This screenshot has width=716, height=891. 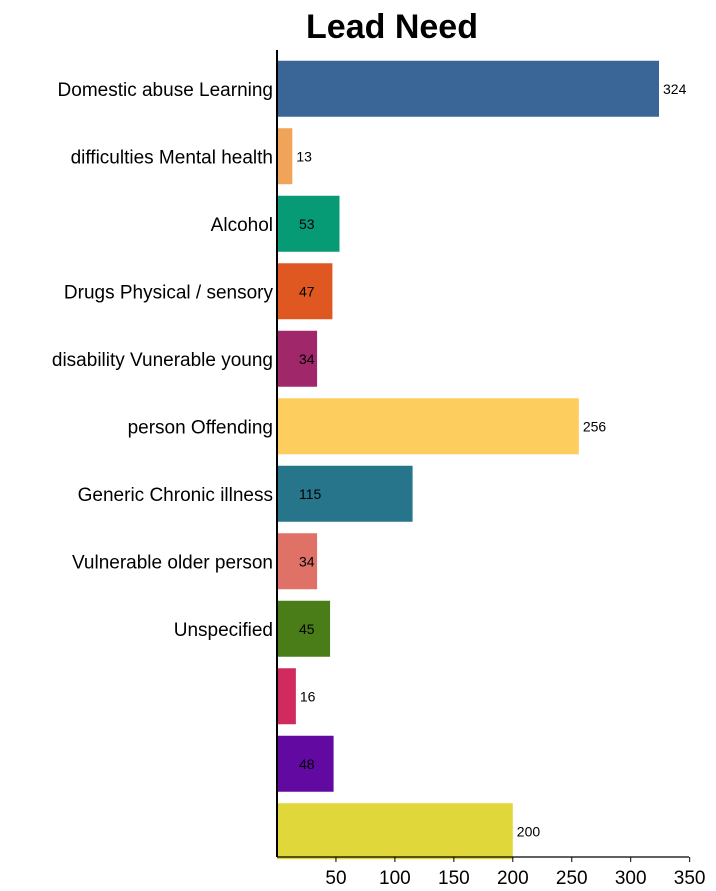 I want to click on chart-title: Lead Need, so click(x=392, y=27).